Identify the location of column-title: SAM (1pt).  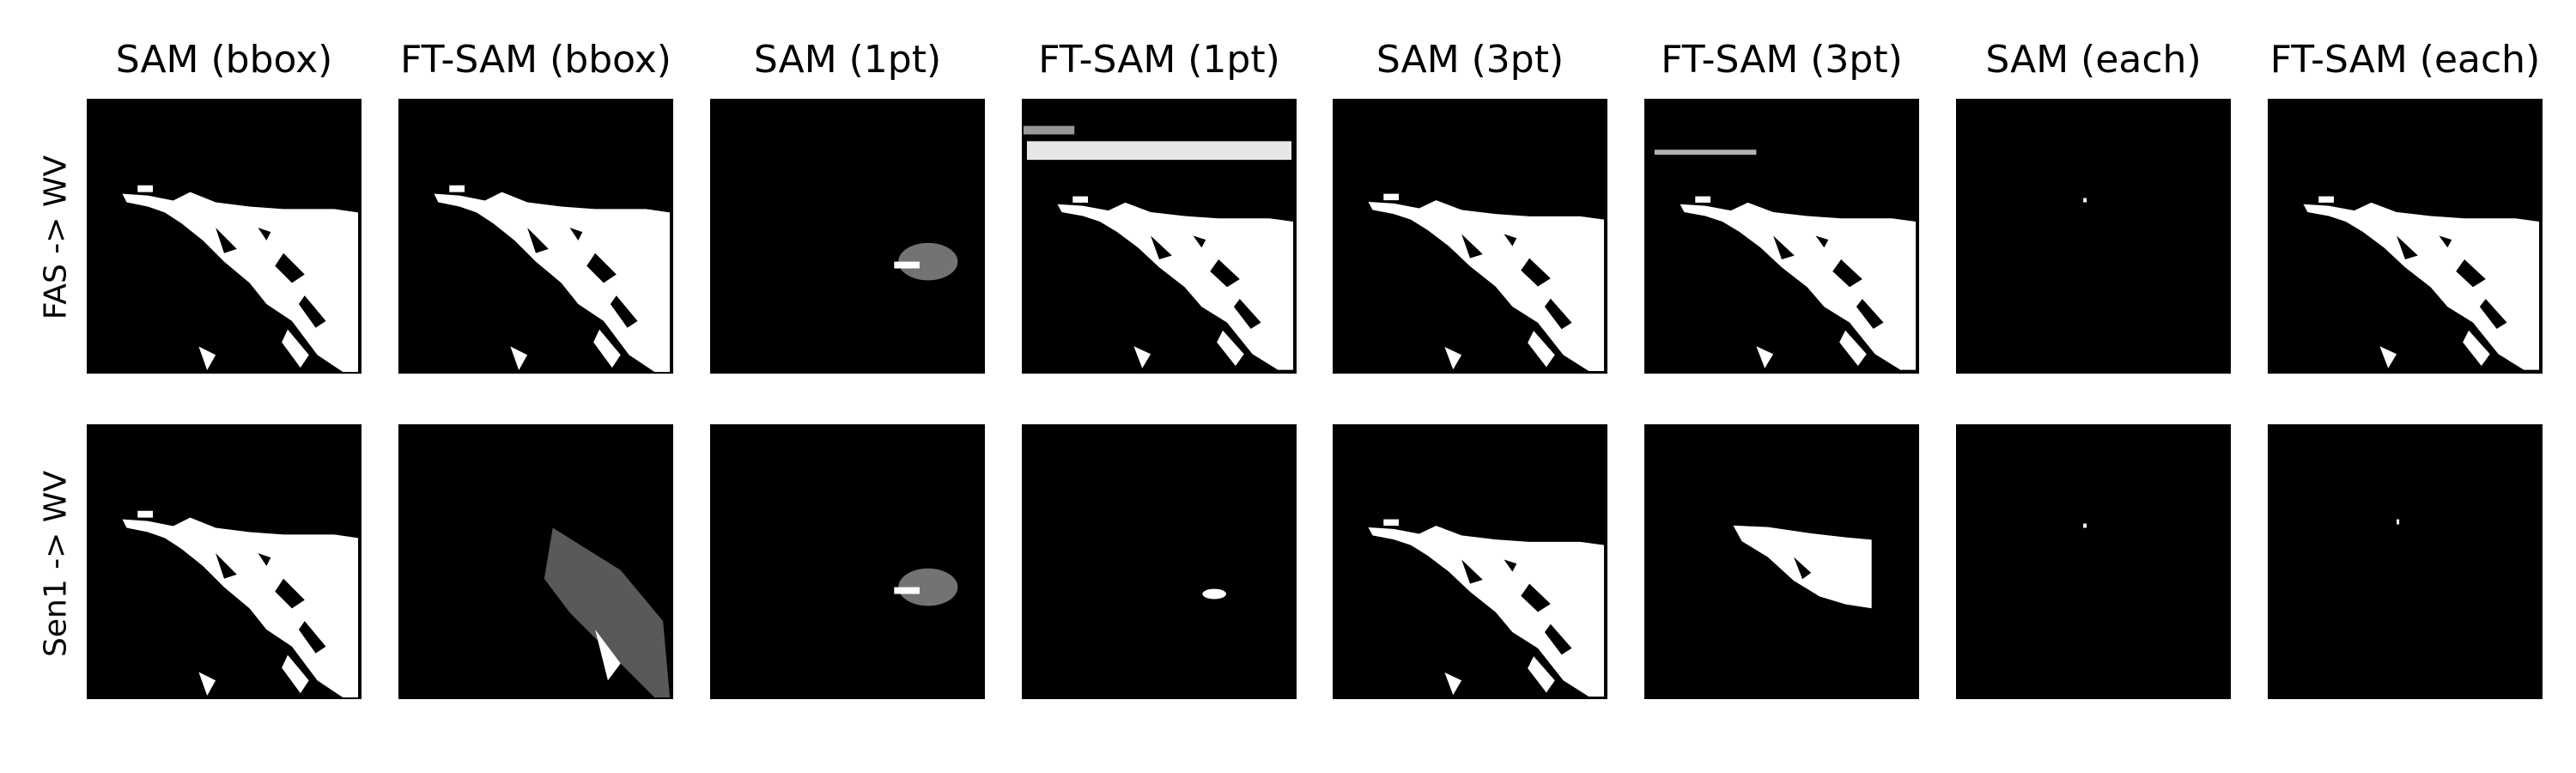
(847, 60).